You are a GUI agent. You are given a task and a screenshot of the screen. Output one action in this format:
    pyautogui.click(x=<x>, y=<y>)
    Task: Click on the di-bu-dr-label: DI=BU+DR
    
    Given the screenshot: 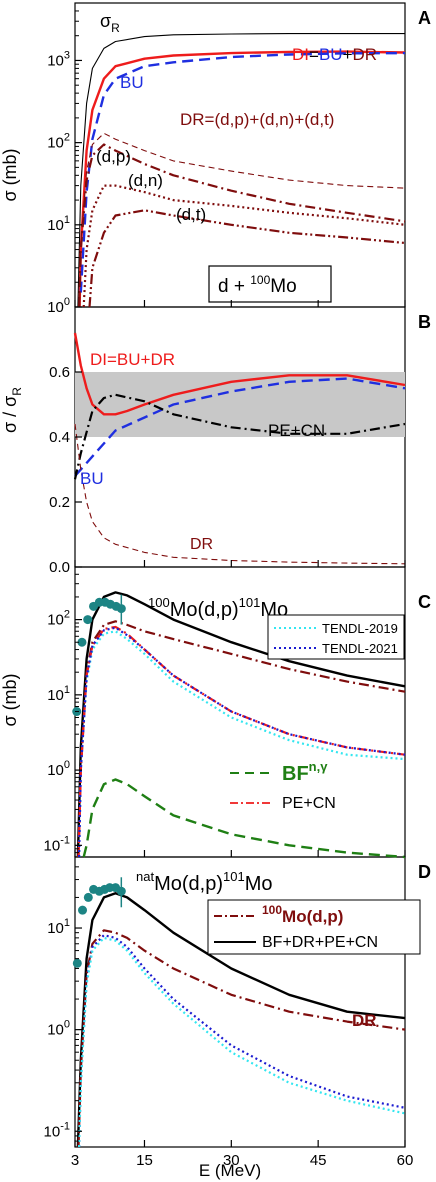 What is the action you would take?
    pyautogui.click(x=334, y=54)
    